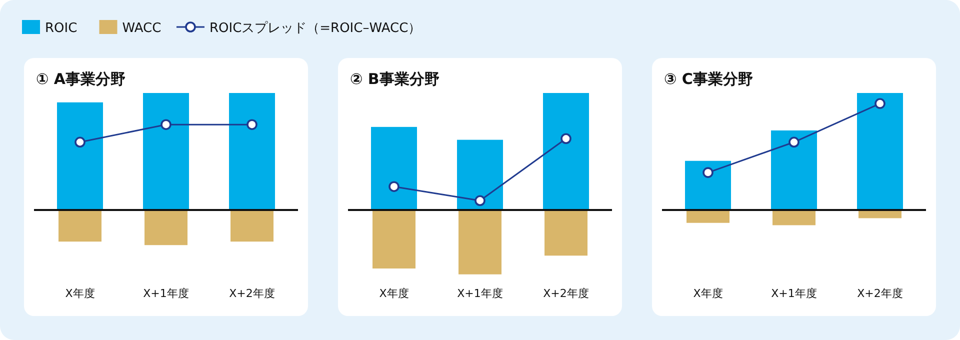 The width and height of the screenshot is (960, 340). I want to click on legend-label: WACC, so click(142, 28).